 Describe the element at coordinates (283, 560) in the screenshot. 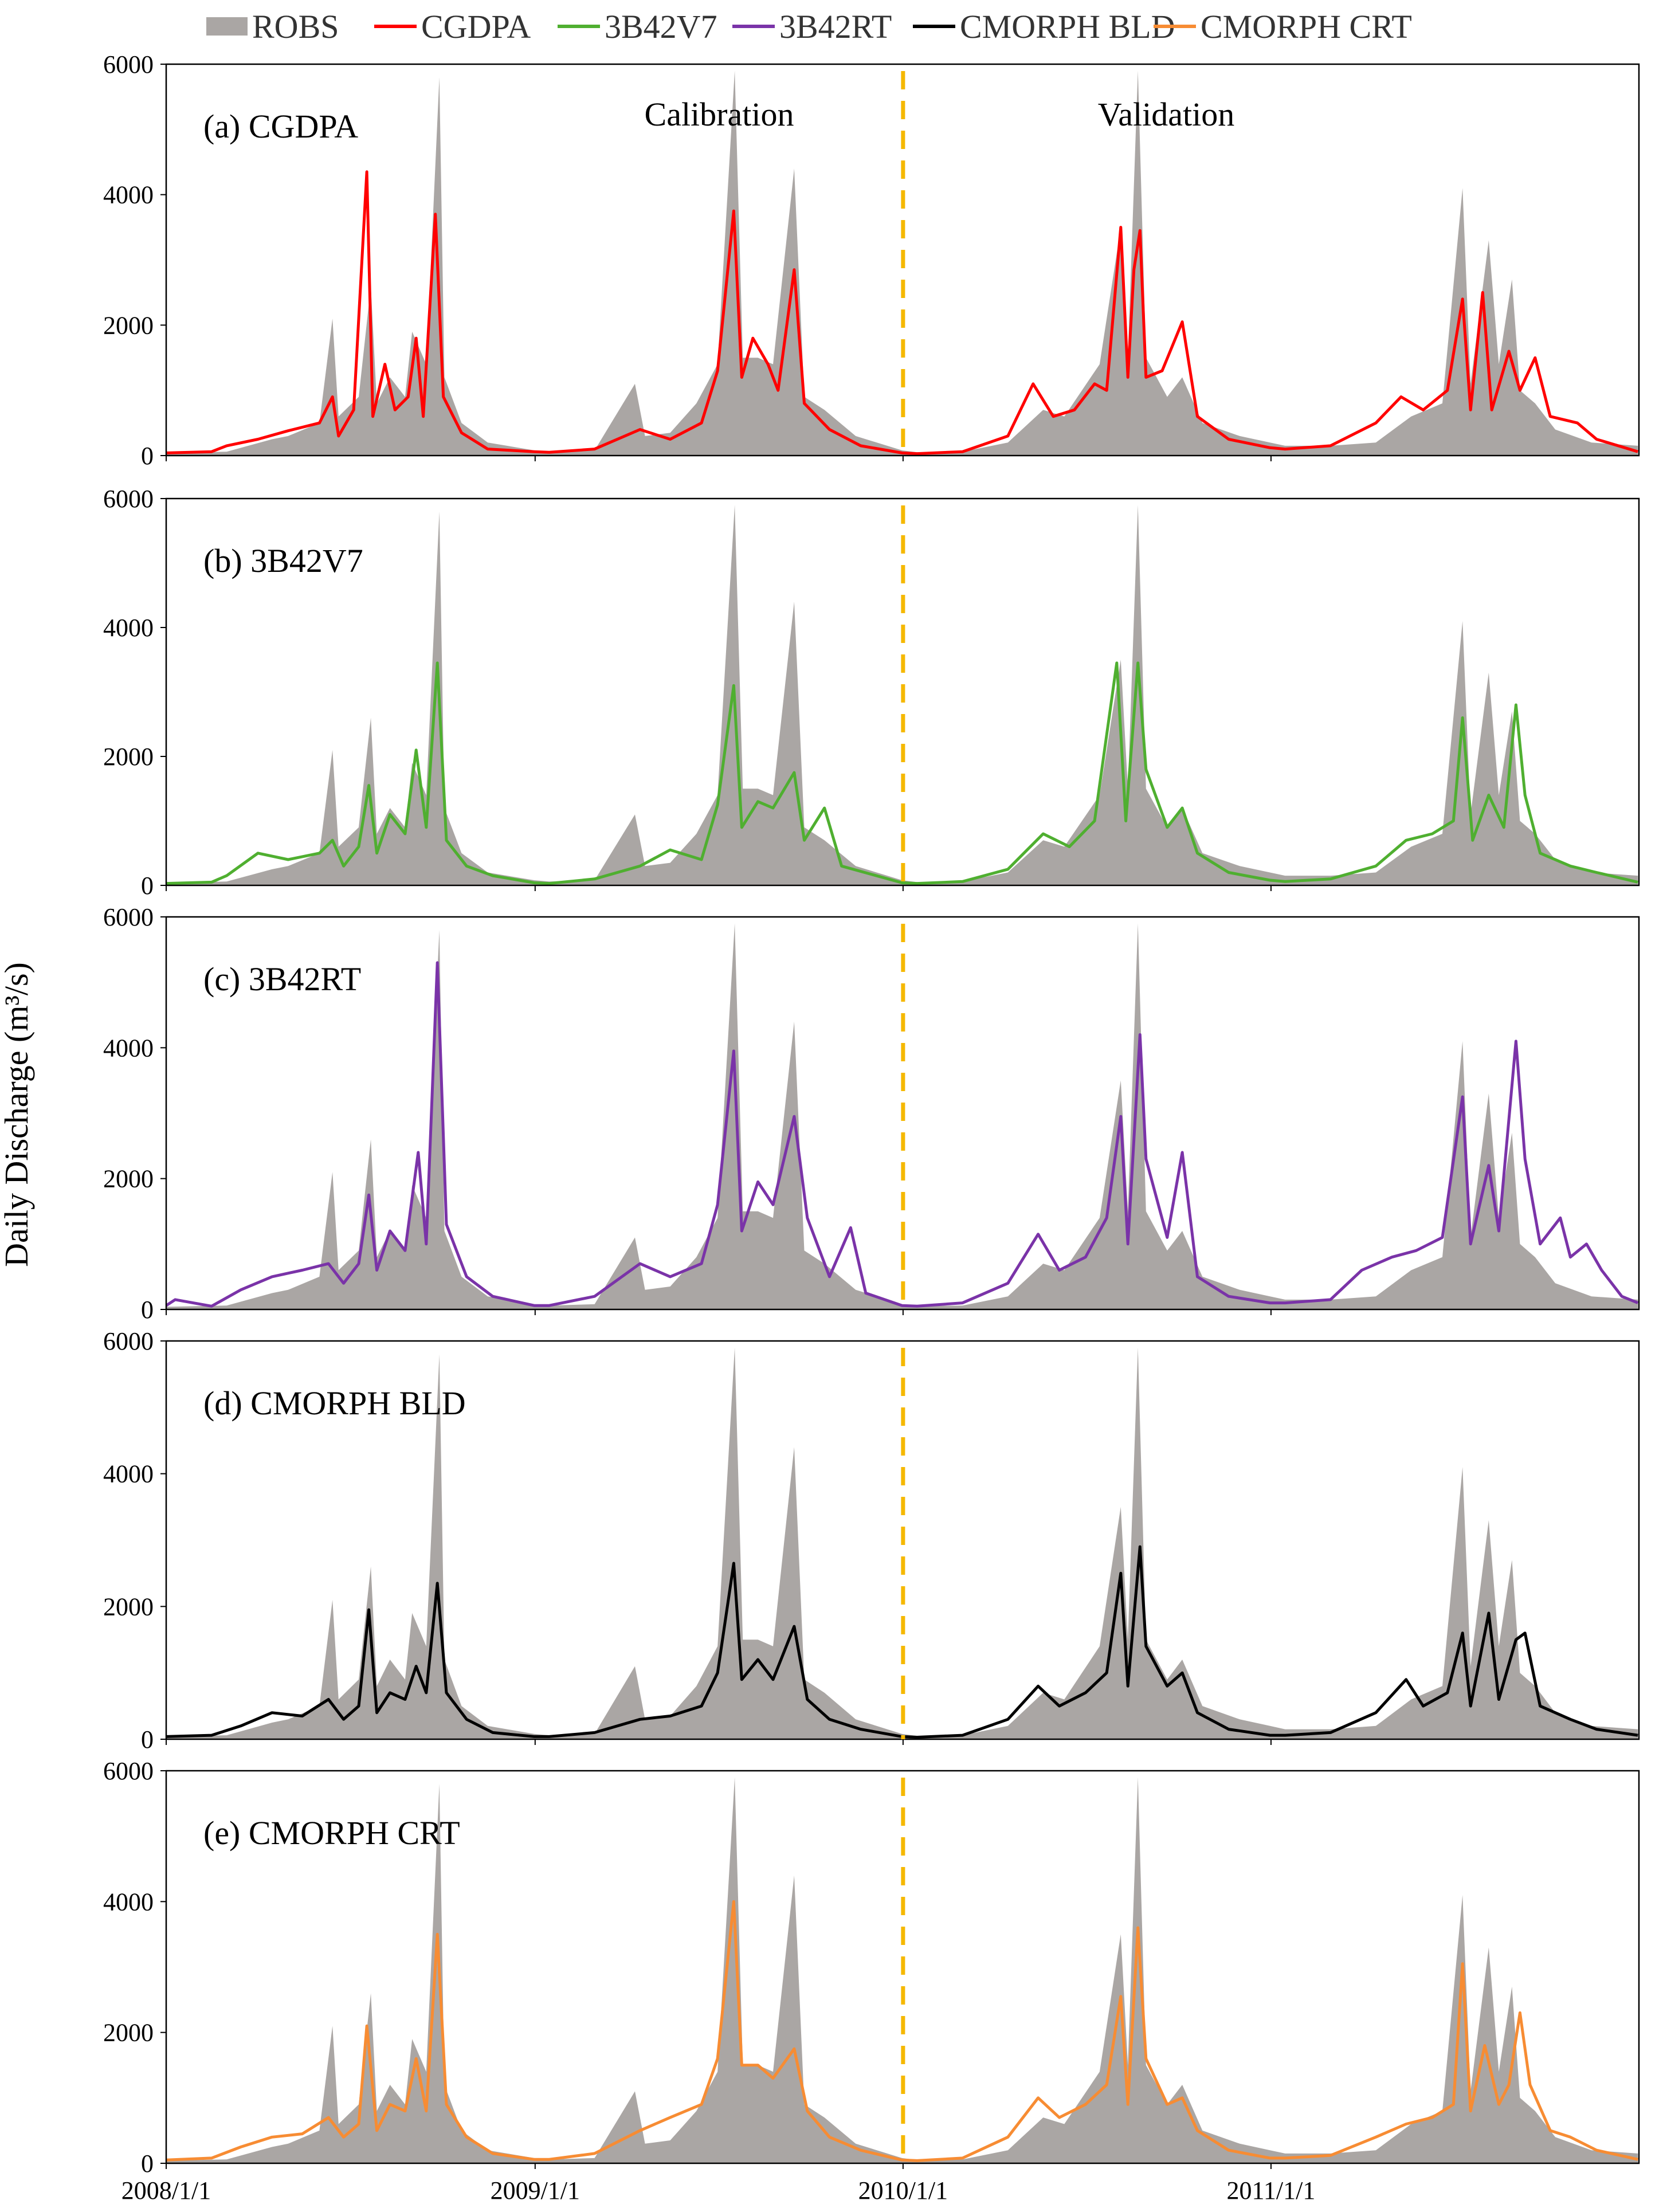

I see `panel-title: (b) 3B42V7` at that location.